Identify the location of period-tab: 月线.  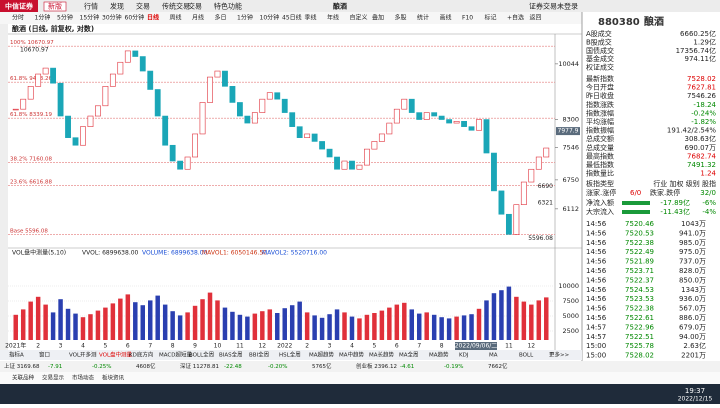
(198, 18).